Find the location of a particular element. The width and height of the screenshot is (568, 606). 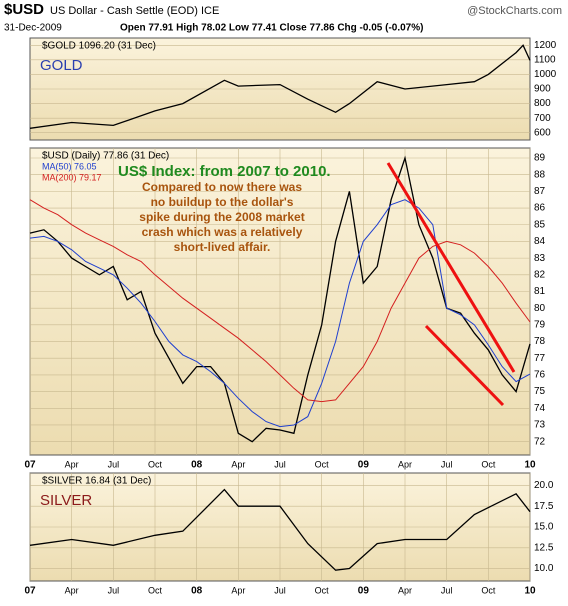

legend-entry: MA(50) 76.05 is located at coordinates (69, 166).